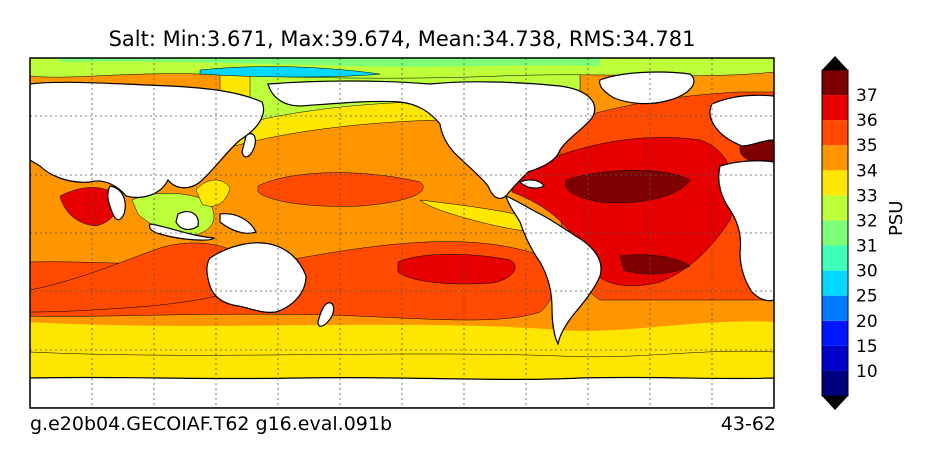  Describe the element at coordinates (867, 146) in the screenshot. I see `colorbar-tick-label: 35` at that location.